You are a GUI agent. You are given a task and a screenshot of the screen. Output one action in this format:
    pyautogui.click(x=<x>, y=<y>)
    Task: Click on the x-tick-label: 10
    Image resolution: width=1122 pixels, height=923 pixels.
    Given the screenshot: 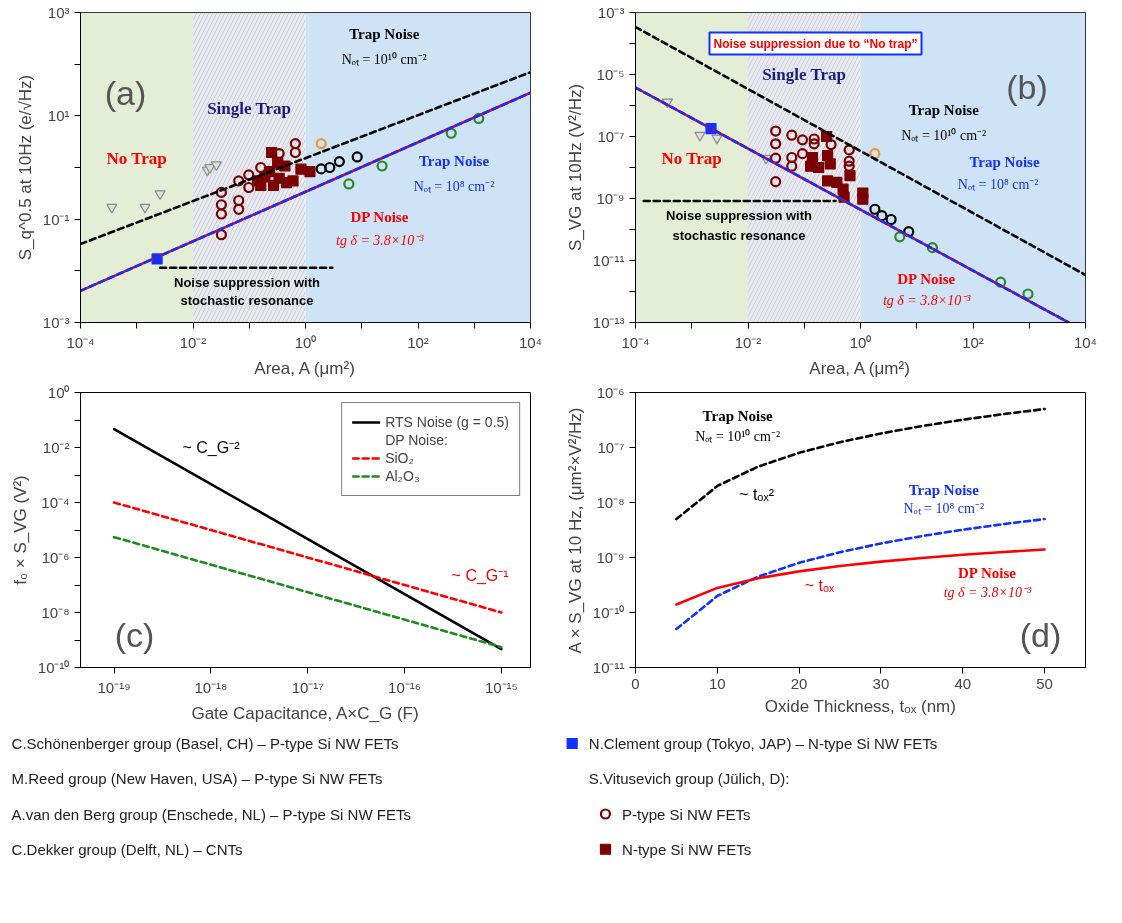 What is the action you would take?
    pyautogui.click(x=717, y=683)
    